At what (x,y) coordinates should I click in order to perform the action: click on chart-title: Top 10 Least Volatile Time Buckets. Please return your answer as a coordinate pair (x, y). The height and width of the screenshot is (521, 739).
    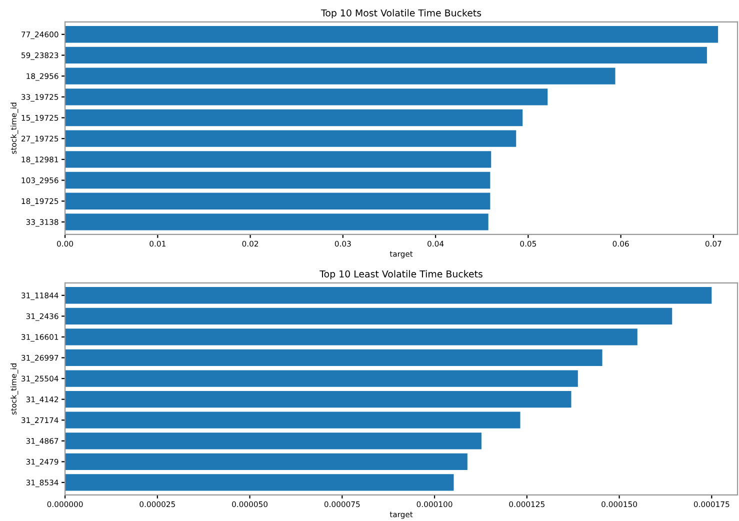
    Looking at the image, I should click on (401, 275).